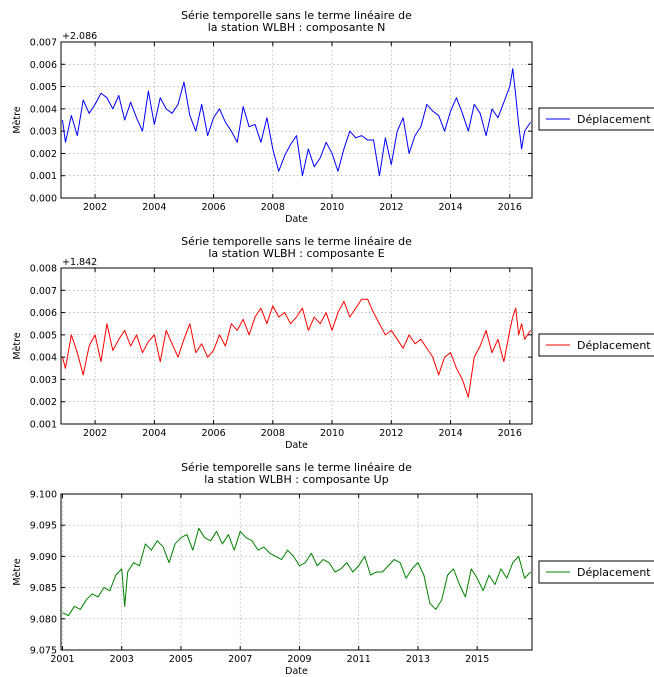 The width and height of the screenshot is (654, 677). What do you see at coordinates (296, 253) in the screenshot?
I see `chart-title-line: la station WLBH : composante E` at bounding box center [296, 253].